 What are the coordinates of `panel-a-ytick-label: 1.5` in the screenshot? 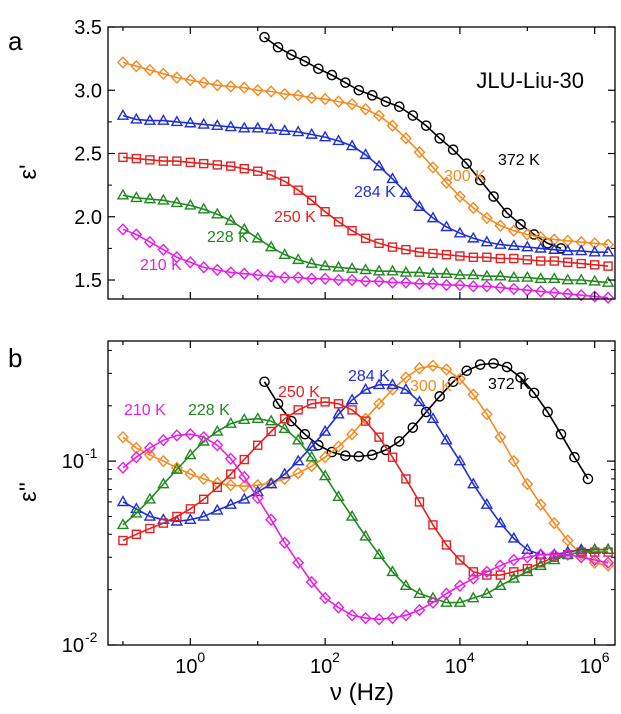 It's located at (88, 281).